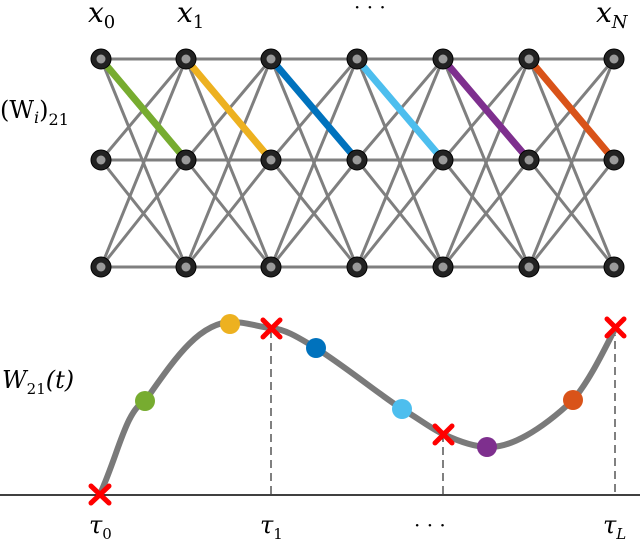 This screenshot has width=640, height=543. I want to click on tick-label-tauL: τL, so click(614, 527).